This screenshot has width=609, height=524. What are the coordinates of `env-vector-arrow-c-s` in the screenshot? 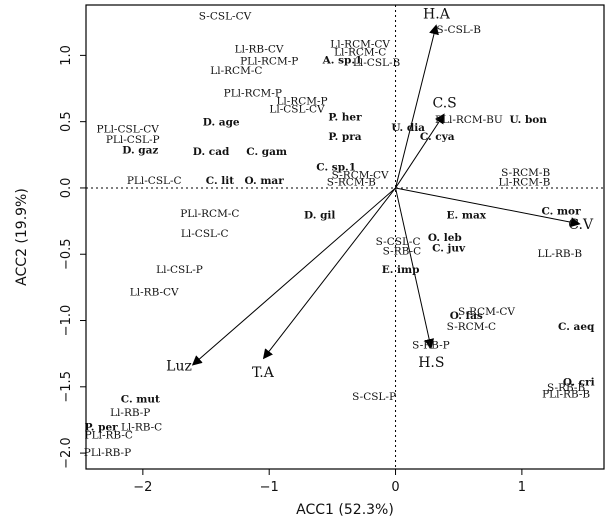 It's located at (420, 151).